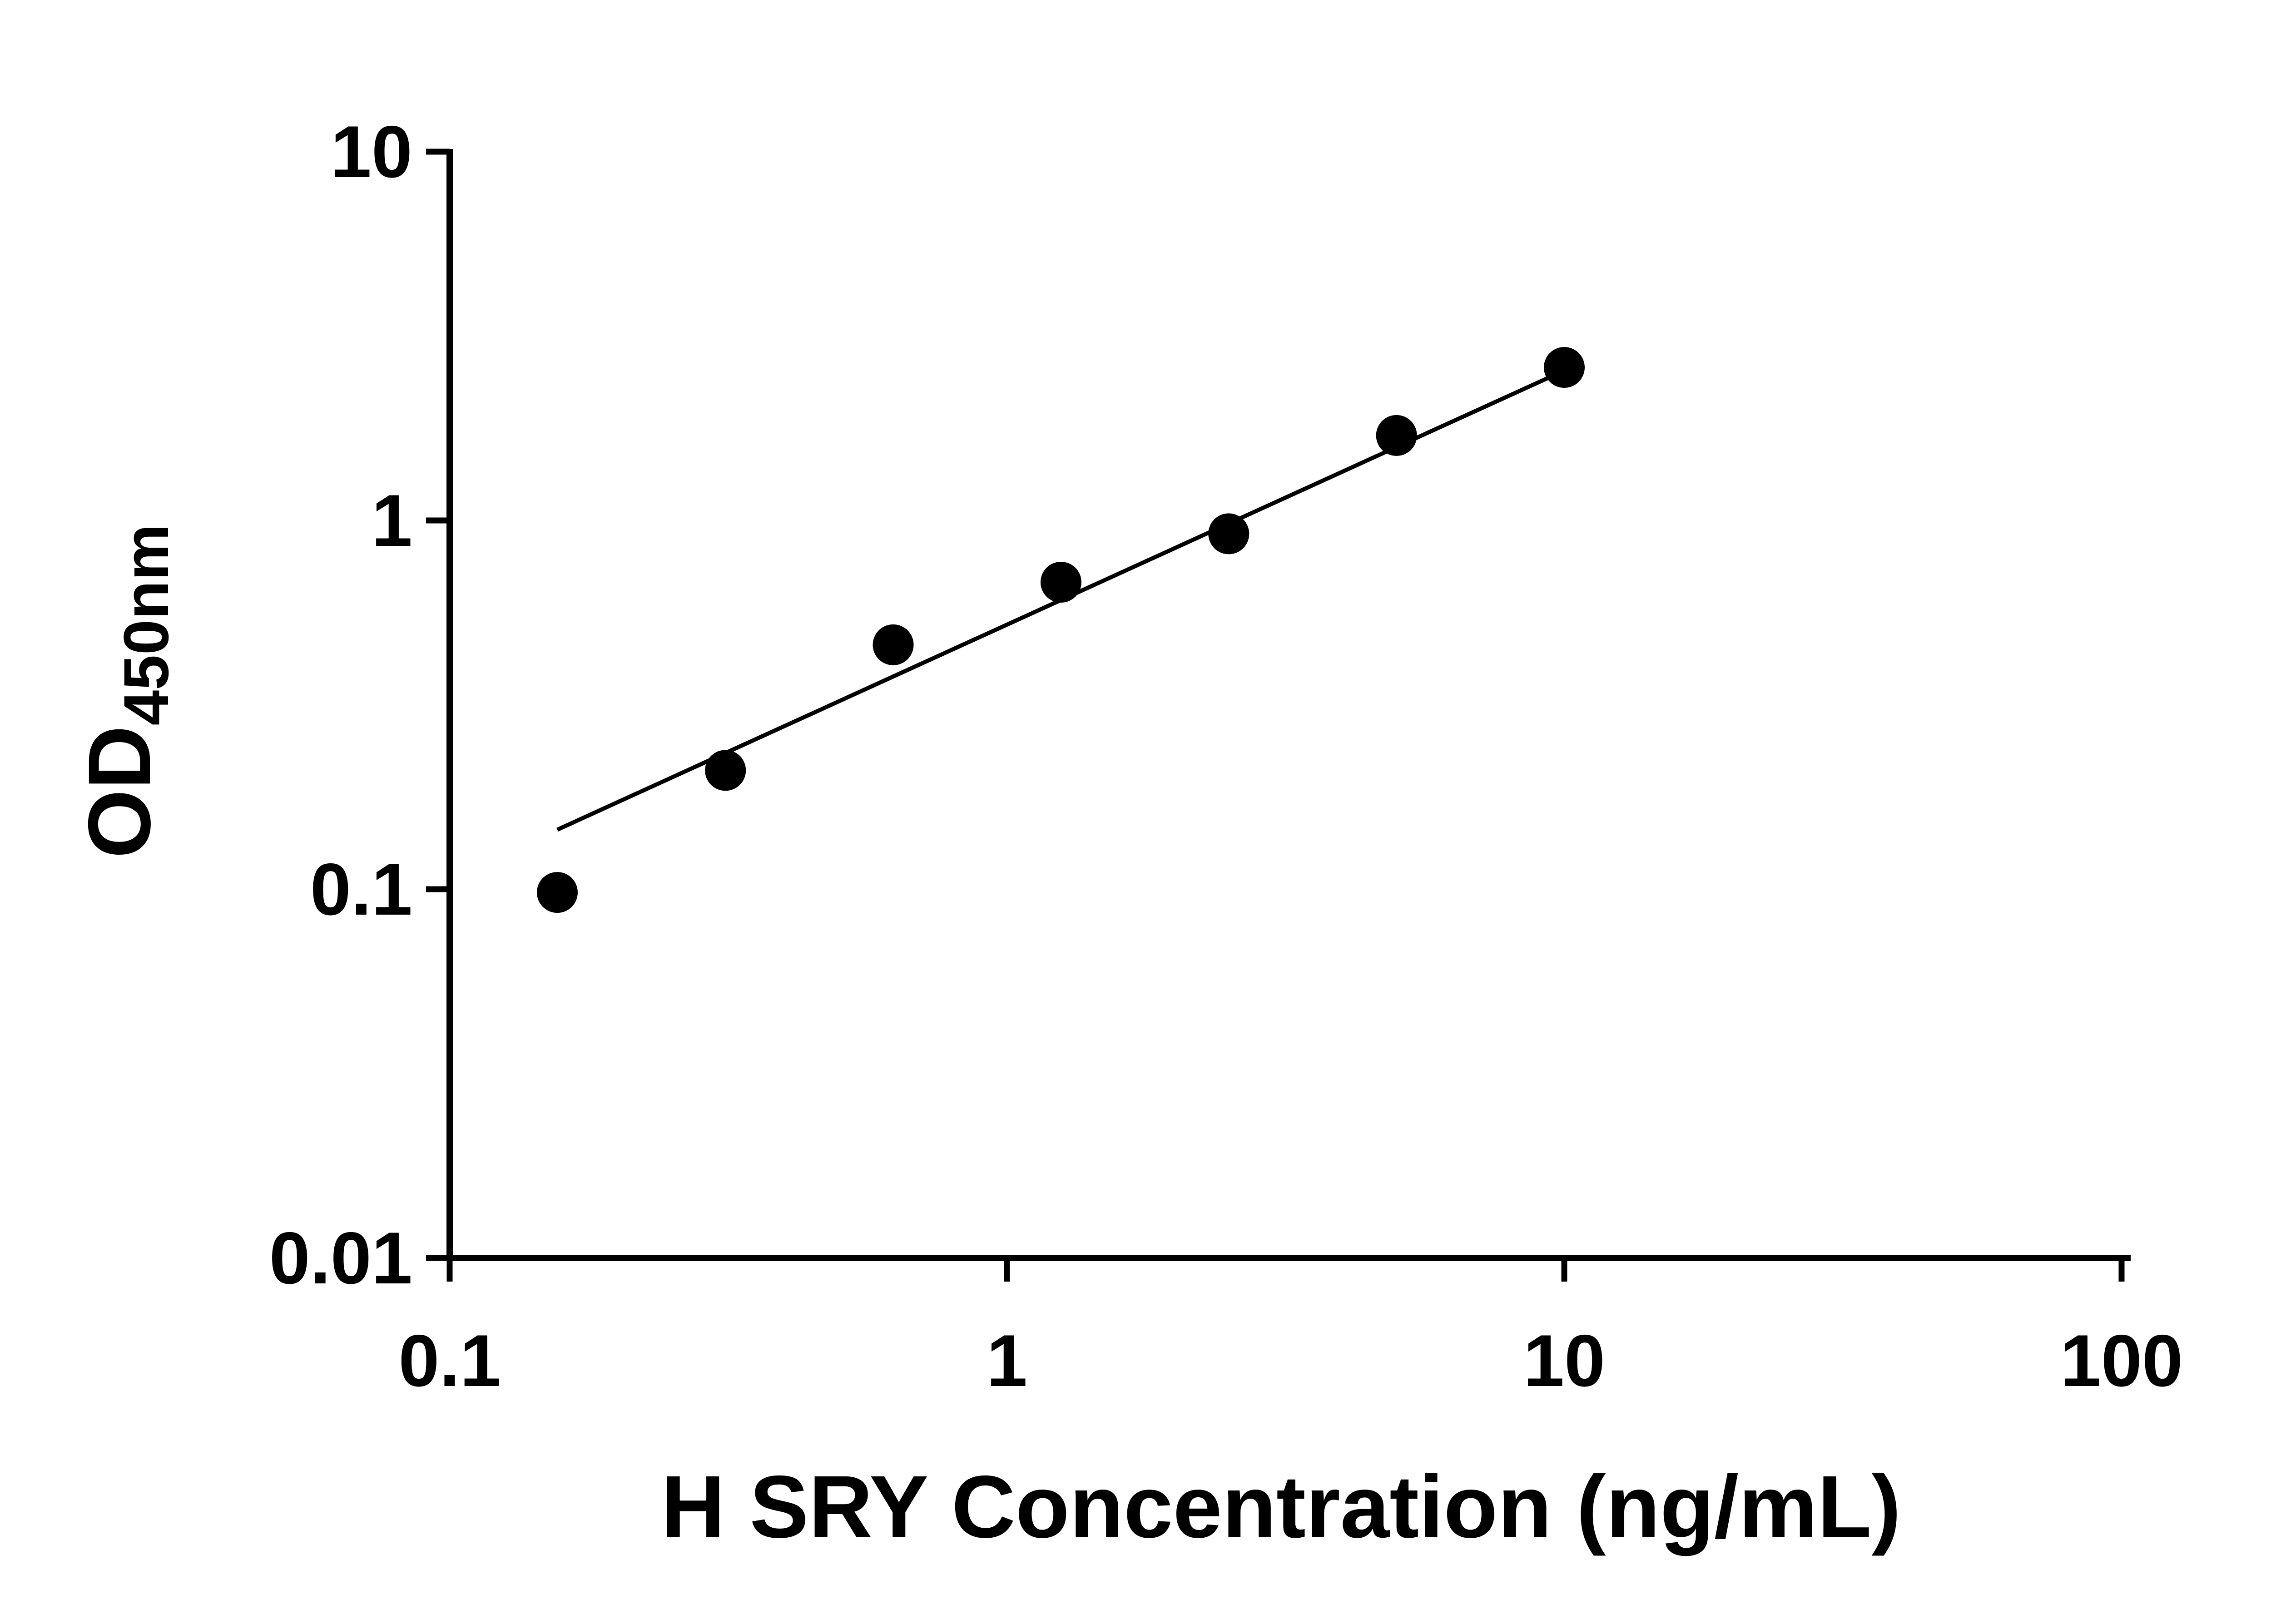 Image resolution: width=2271 pixels, height=1624 pixels. What do you see at coordinates (146, 625) in the screenshot?
I see `y-axis-title-subscript: 450nm` at bounding box center [146, 625].